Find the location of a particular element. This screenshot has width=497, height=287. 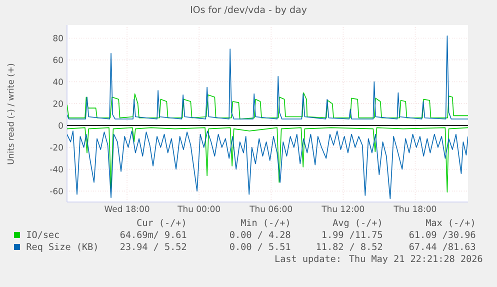

legend-label: Req Size (KB) is located at coordinates (61, 247).